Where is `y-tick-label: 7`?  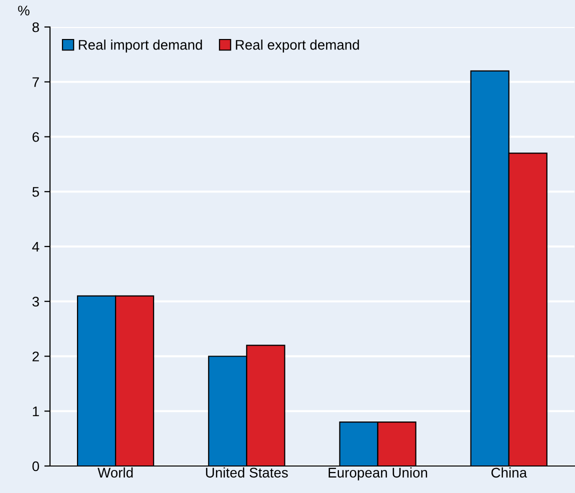
y-tick-label: 7 is located at coordinates (35, 82).